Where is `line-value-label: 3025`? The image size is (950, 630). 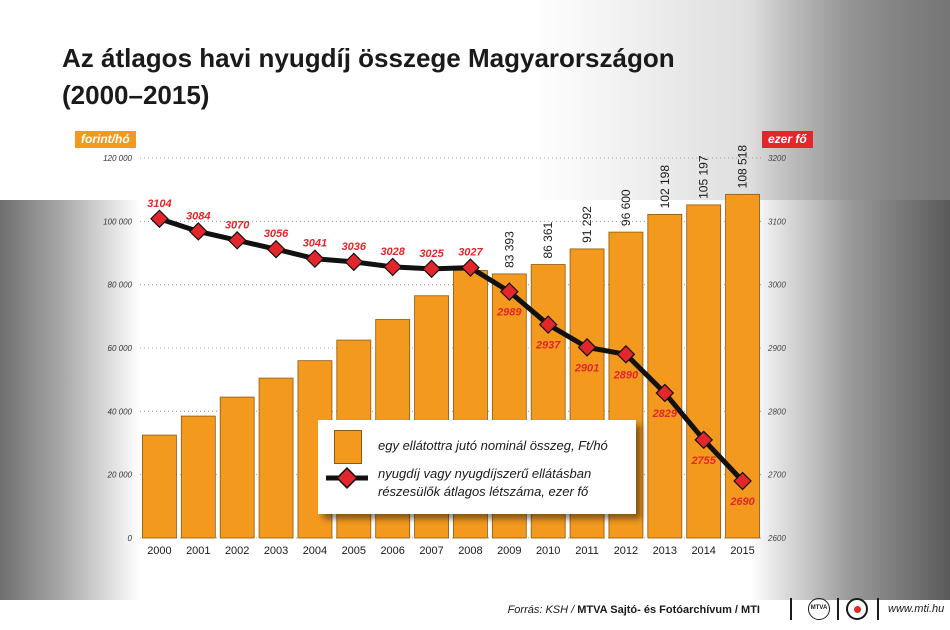 line-value-label: 3025 is located at coordinates (431, 254).